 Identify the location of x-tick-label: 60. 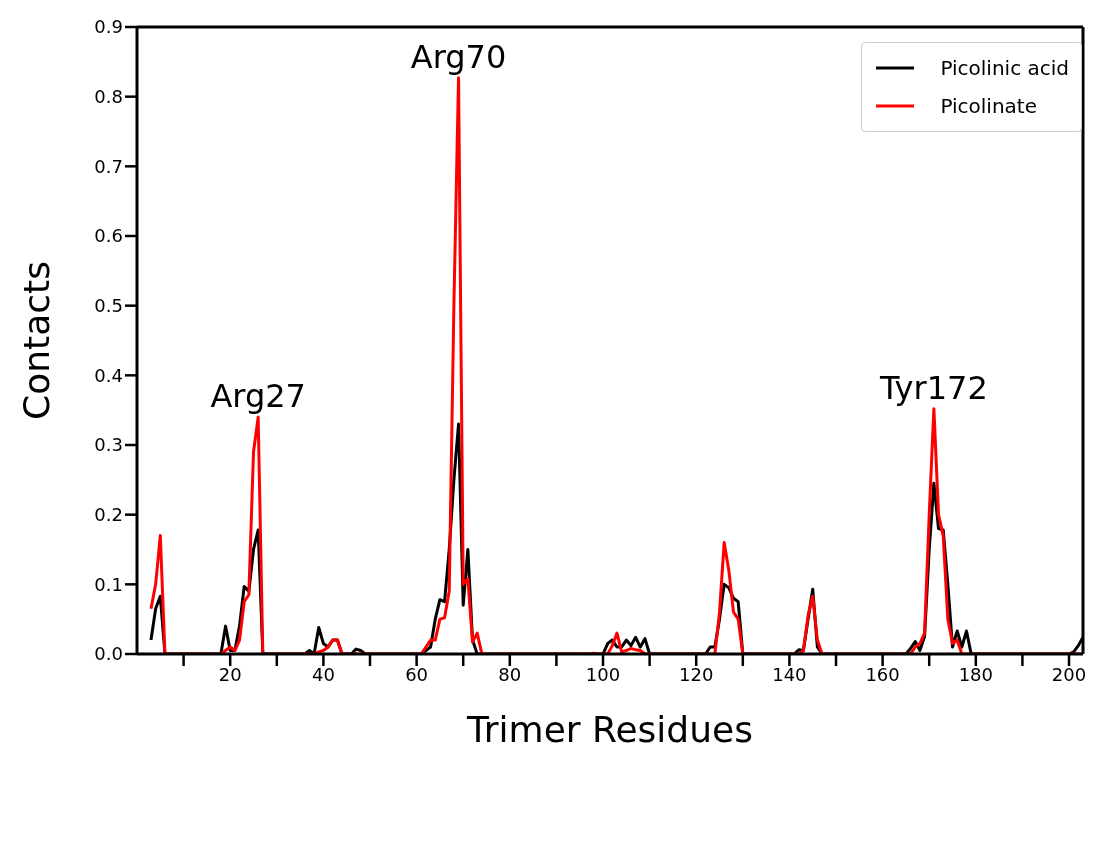
(417, 674).